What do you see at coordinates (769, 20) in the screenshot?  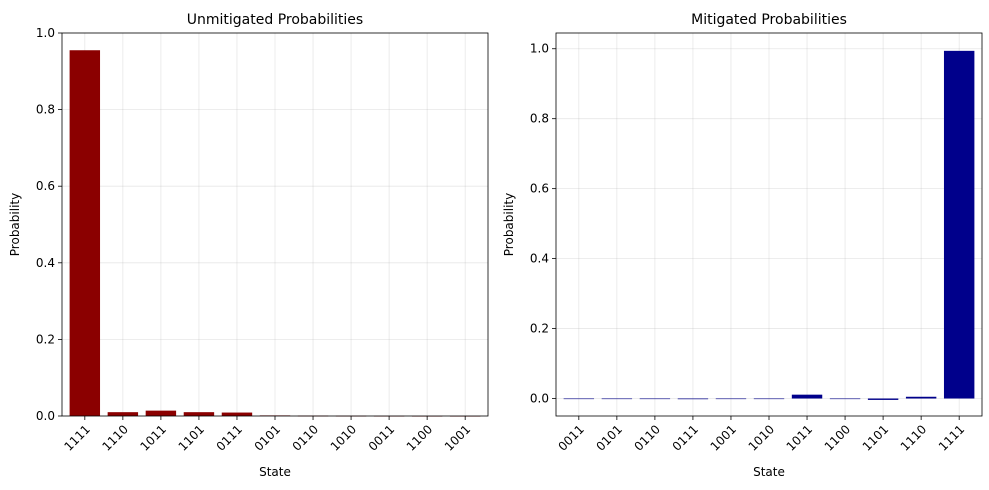 I see `chart-title: Mitigated Probabilities` at bounding box center [769, 20].